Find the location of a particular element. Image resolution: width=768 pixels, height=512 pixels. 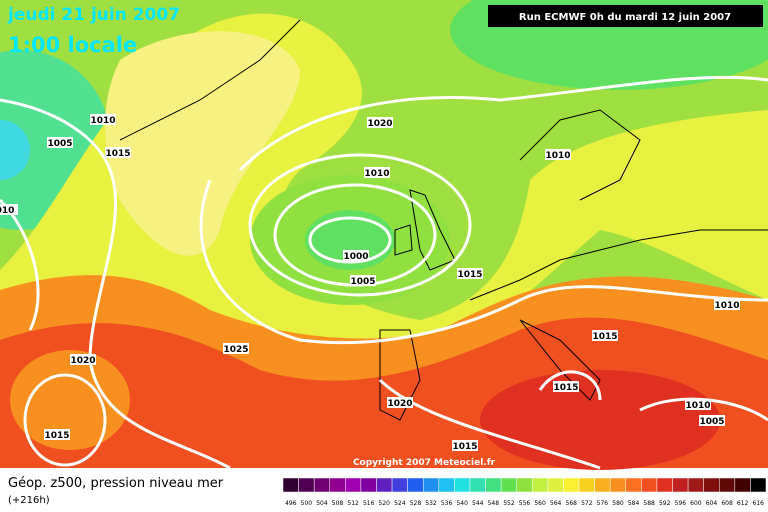

scale-label: 608 is located at coordinates (727, 503).